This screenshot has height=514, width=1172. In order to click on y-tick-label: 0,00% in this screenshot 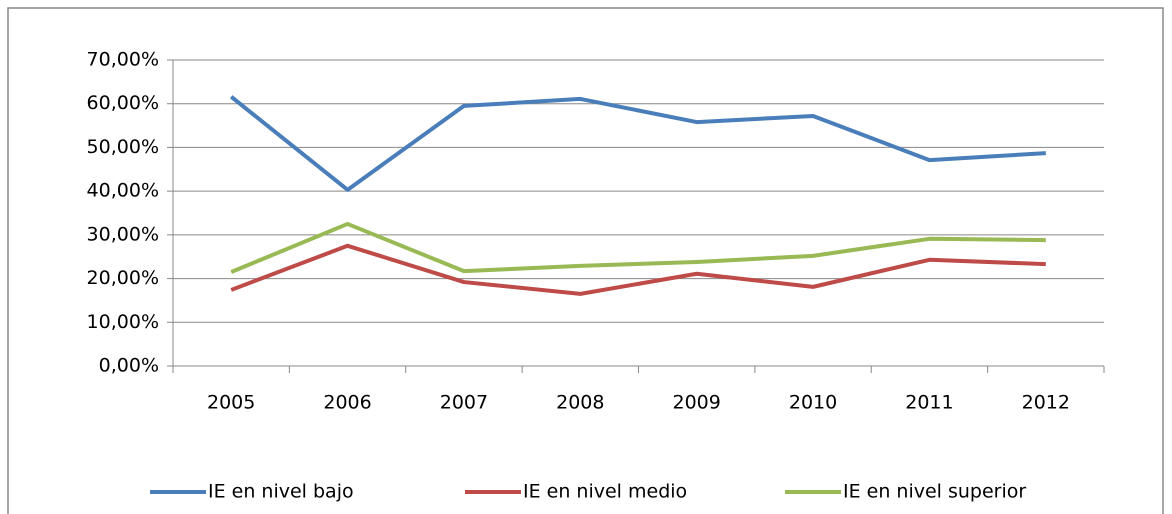, I will do `click(129, 366)`.